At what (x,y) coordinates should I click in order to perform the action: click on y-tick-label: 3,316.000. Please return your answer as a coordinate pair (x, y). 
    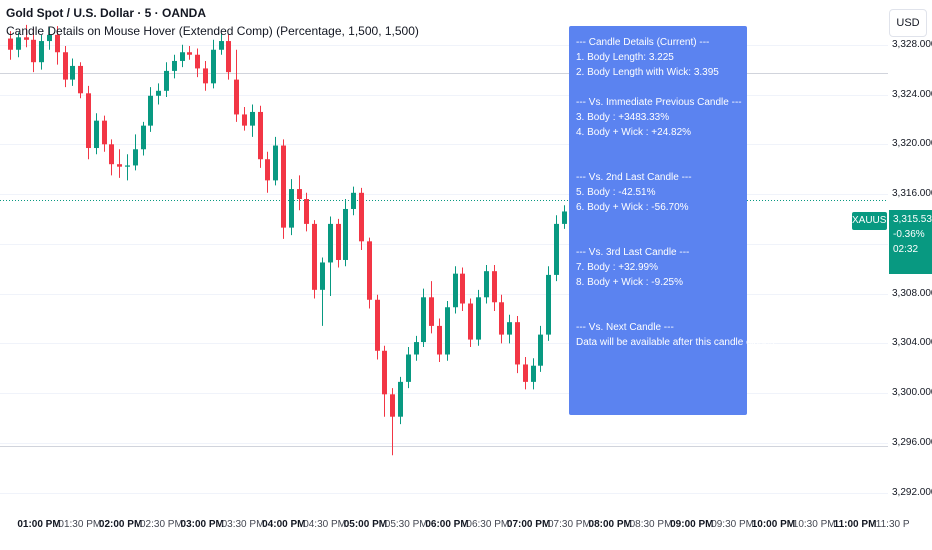
    Looking at the image, I should click on (912, 194).